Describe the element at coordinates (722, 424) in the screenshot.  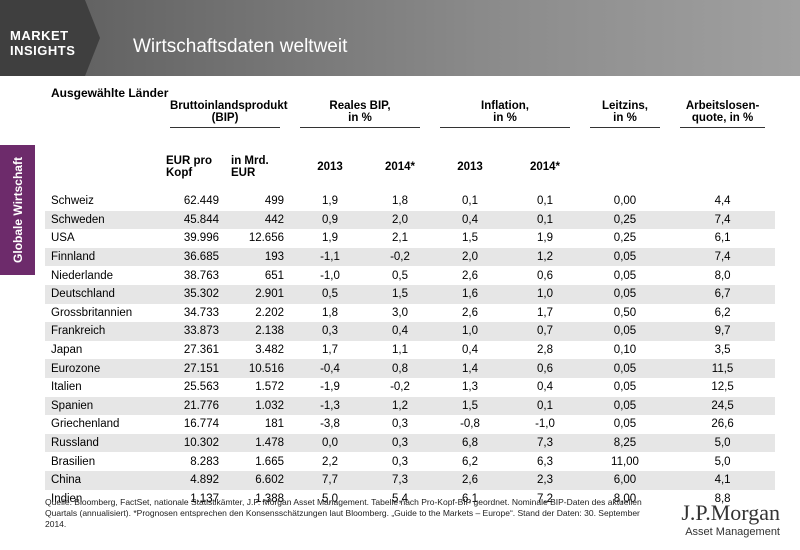
I see `cell: 26,6` at that location.